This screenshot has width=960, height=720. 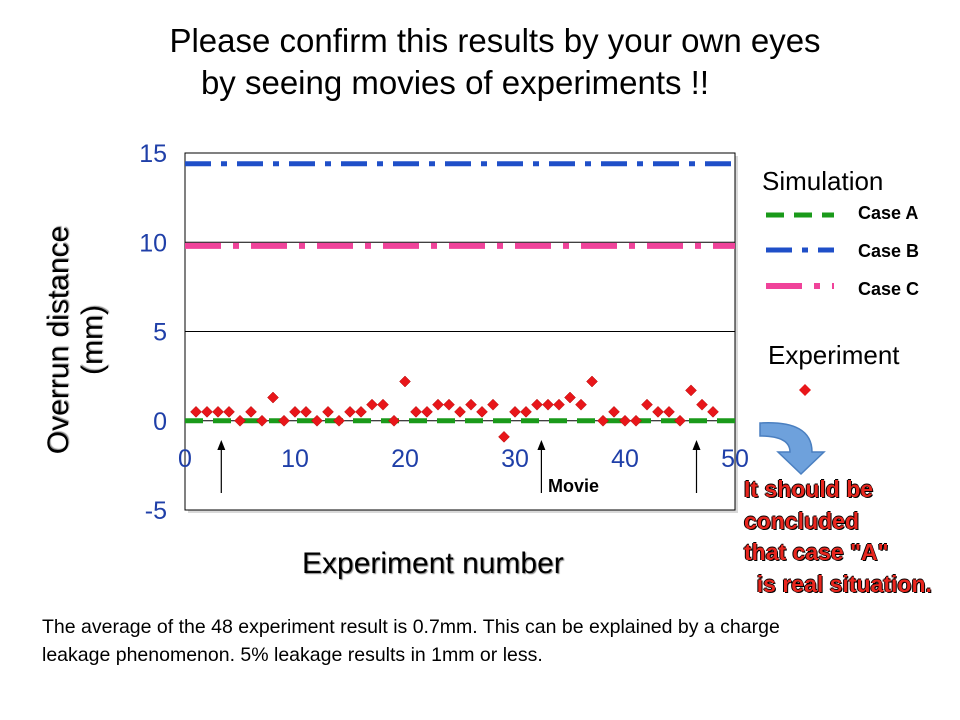 What do you see at coordinates (153, 154) in the screenshot?
I see `y-tick-label: 15` at bounding box center [153, 154].